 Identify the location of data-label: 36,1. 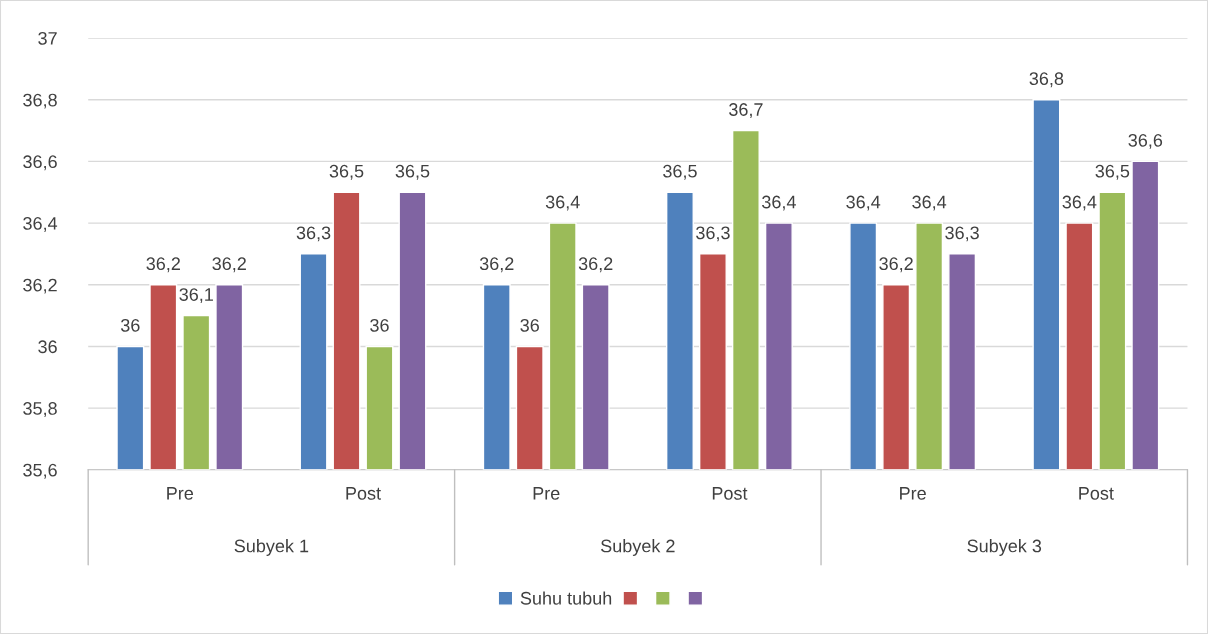
(196, 296).